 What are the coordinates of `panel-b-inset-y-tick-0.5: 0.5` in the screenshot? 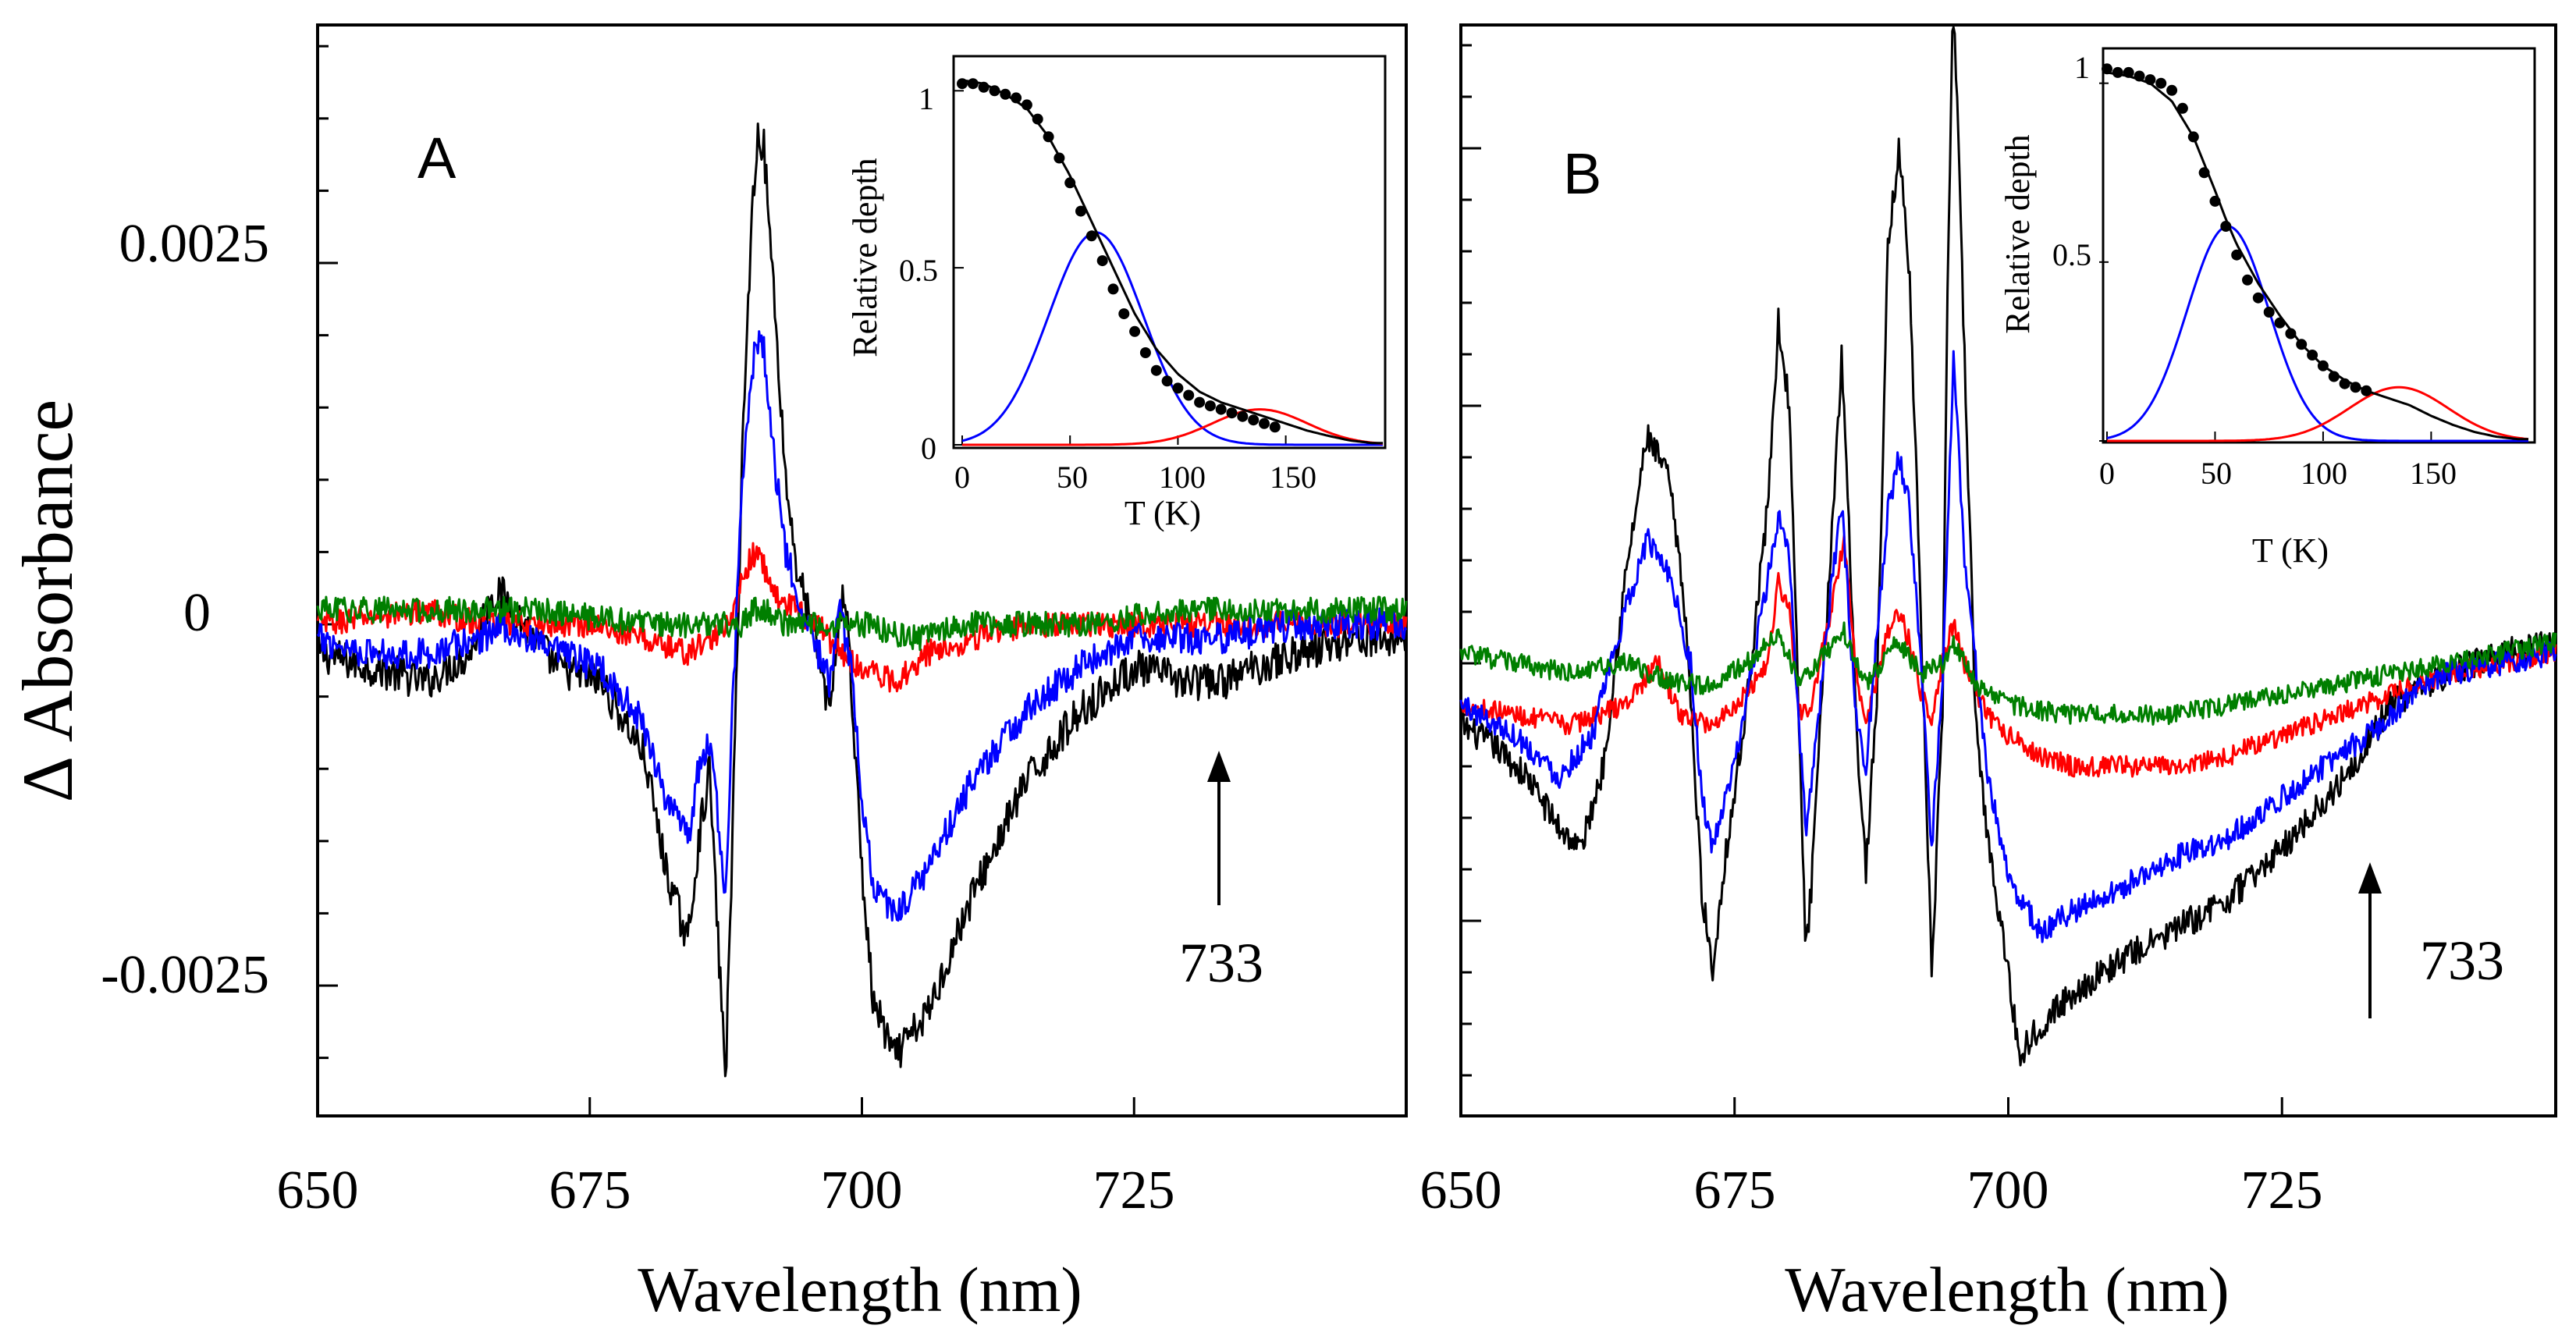 It's located at (2071, 255).